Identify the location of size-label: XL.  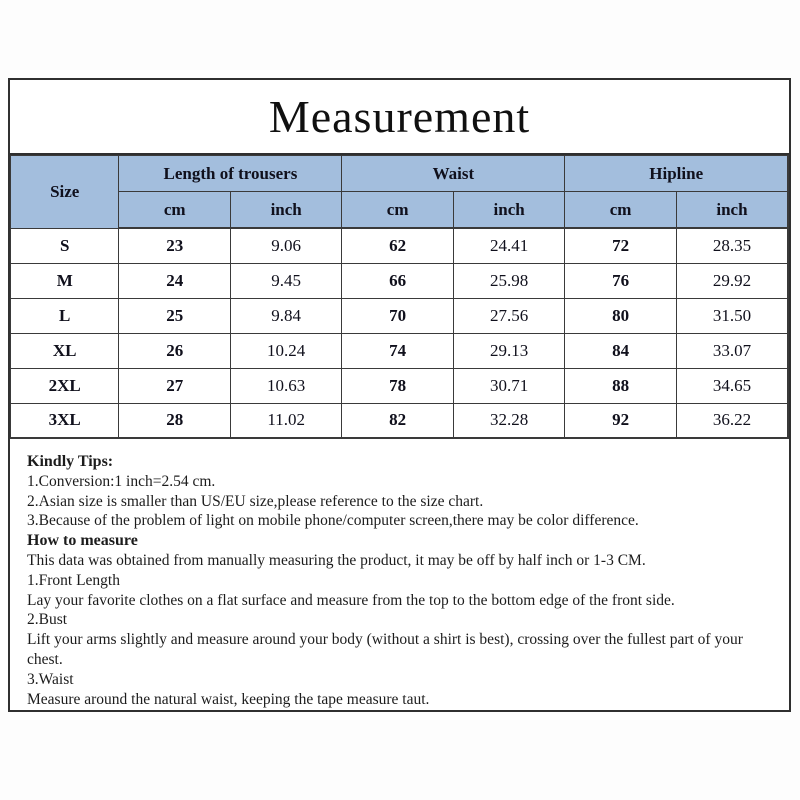
(64, 350).